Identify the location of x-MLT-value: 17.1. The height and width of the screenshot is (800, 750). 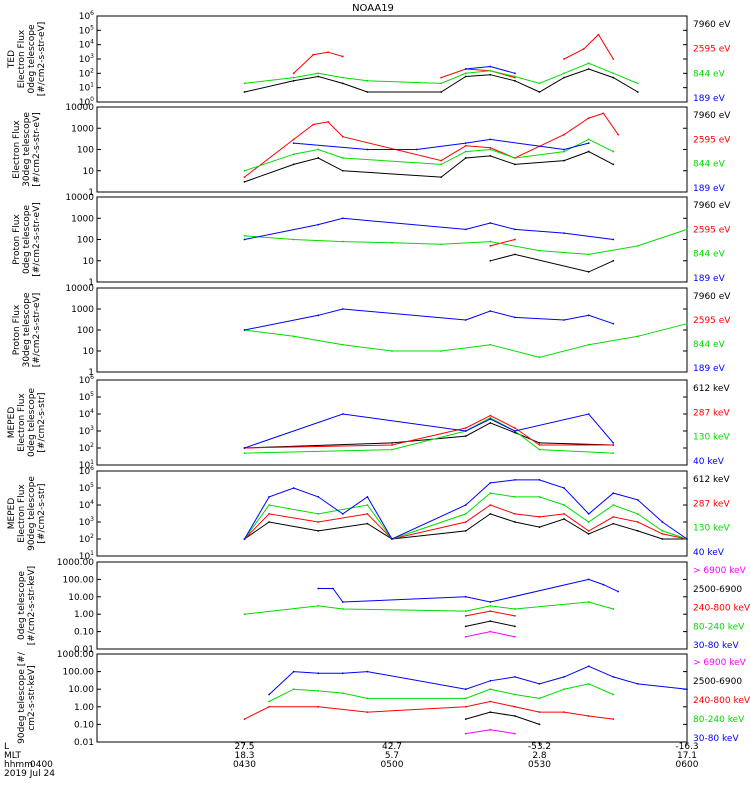
(687, 756).